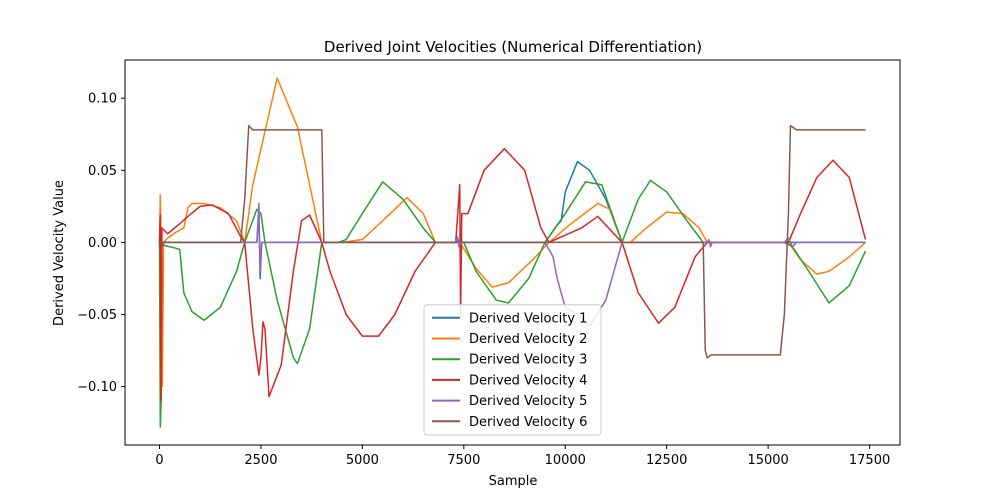 This screenshot has height=500, width=1000. Describe the element at coordinates (159, 460) in the screenshot. I see `x-tick-label-0: 0` at that location.